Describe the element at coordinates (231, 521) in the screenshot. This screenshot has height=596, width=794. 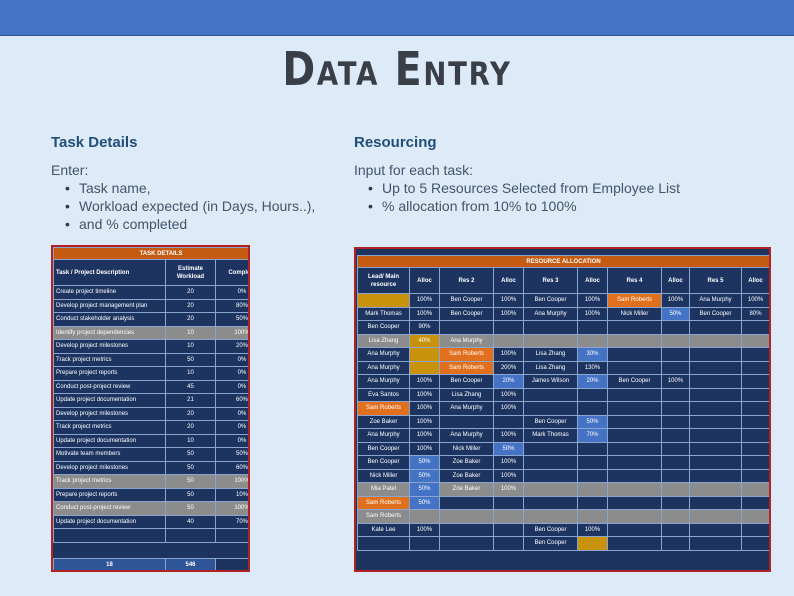
I see `complete-cell: 70%` at that location.